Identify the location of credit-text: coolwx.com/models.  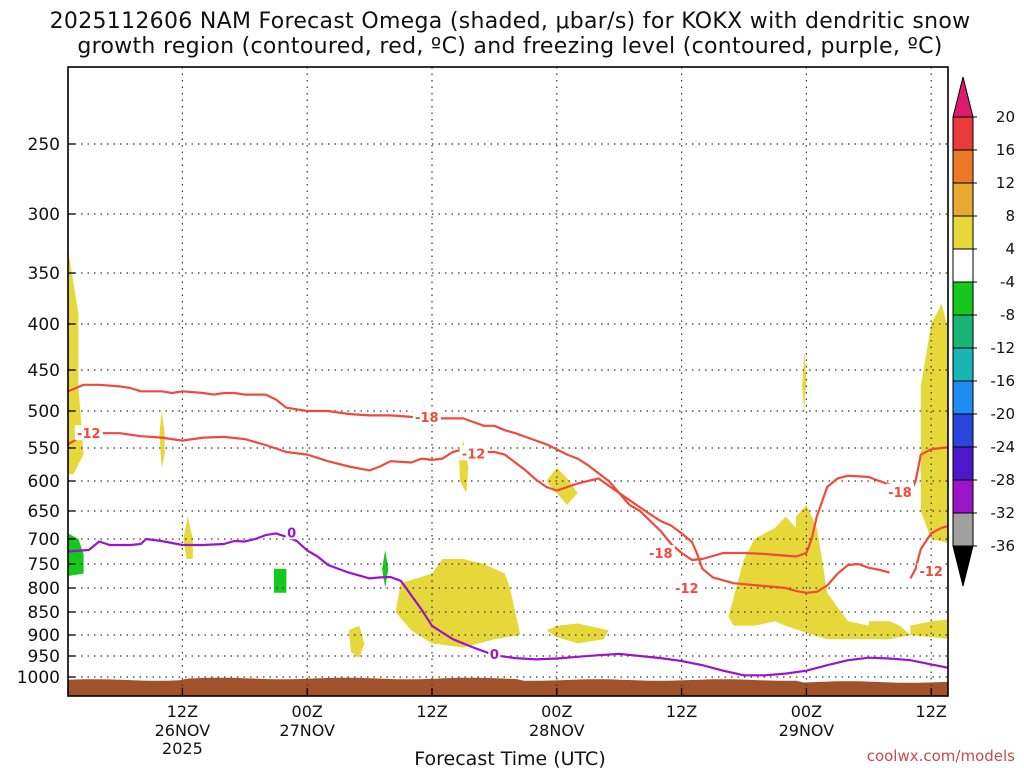
(941, 756).